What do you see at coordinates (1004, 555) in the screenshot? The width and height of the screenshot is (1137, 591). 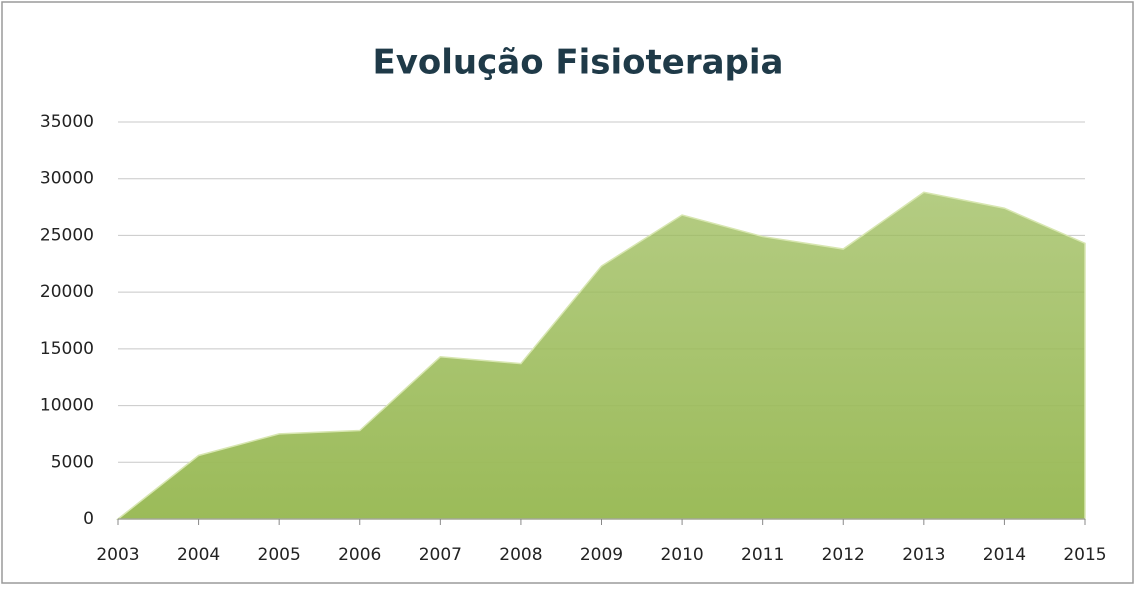 I see `x-tick-label: 2014` at bounding box center [1004, 555].